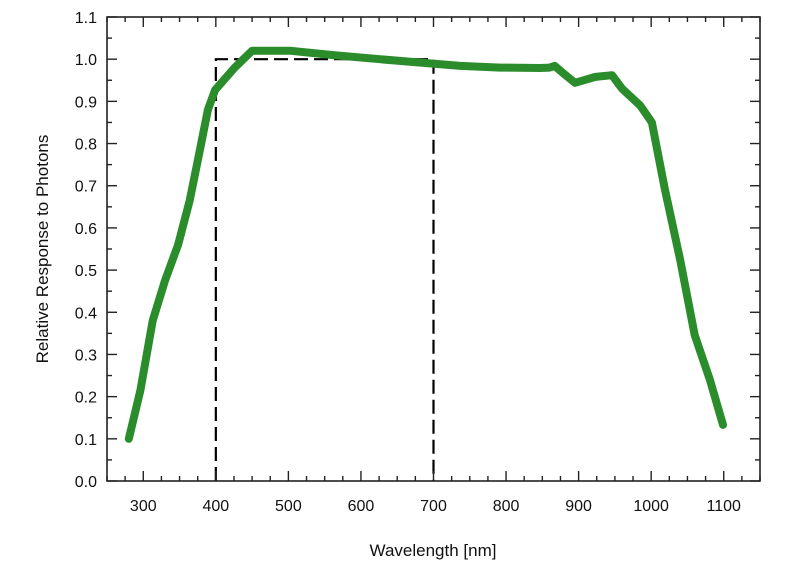 The image size is (789, 581). Describe the element at coordinates (86, 187) in the screenshot. I see `y-tick-label: 0.7` at that location.